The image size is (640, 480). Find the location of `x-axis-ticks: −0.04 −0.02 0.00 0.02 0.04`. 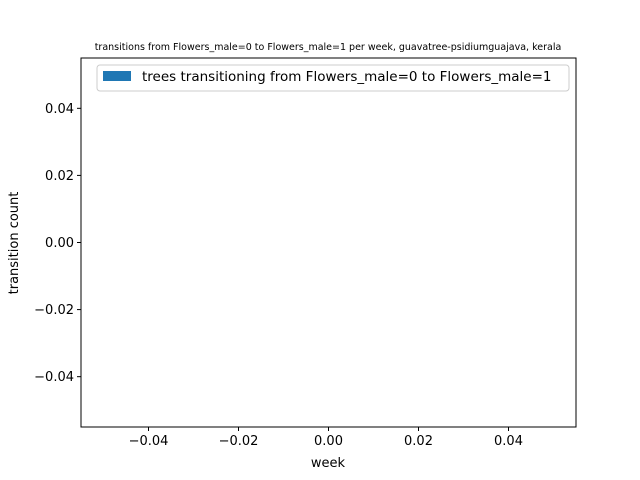

x-axis-ticks: −0.04 −0.02 0.00 0.02 0.04 is located at coordinates (326, 438).